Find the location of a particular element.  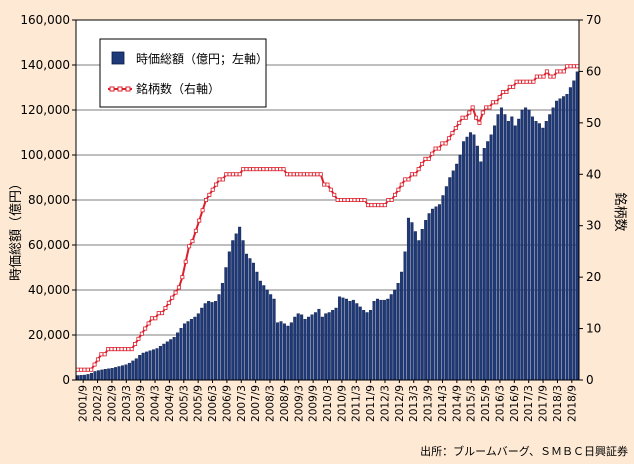

x-tick-label: 2007/9 is located at coordinates (256, 403).